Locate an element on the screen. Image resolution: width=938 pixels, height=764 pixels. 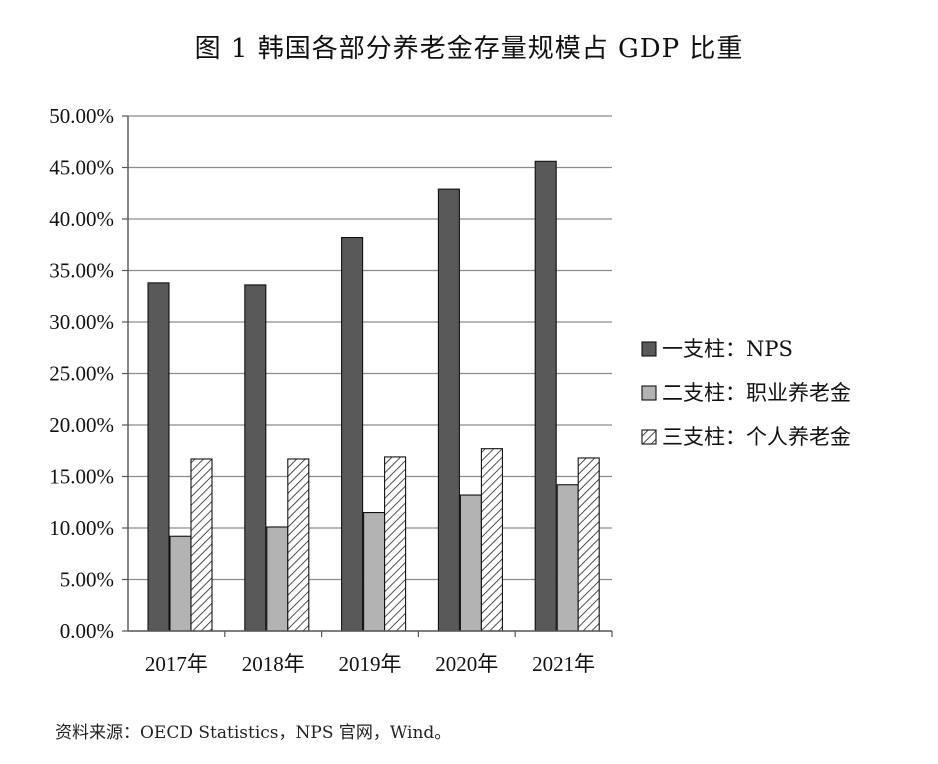
y-tick-label: 40.00% is located at coordinates (81, 219).